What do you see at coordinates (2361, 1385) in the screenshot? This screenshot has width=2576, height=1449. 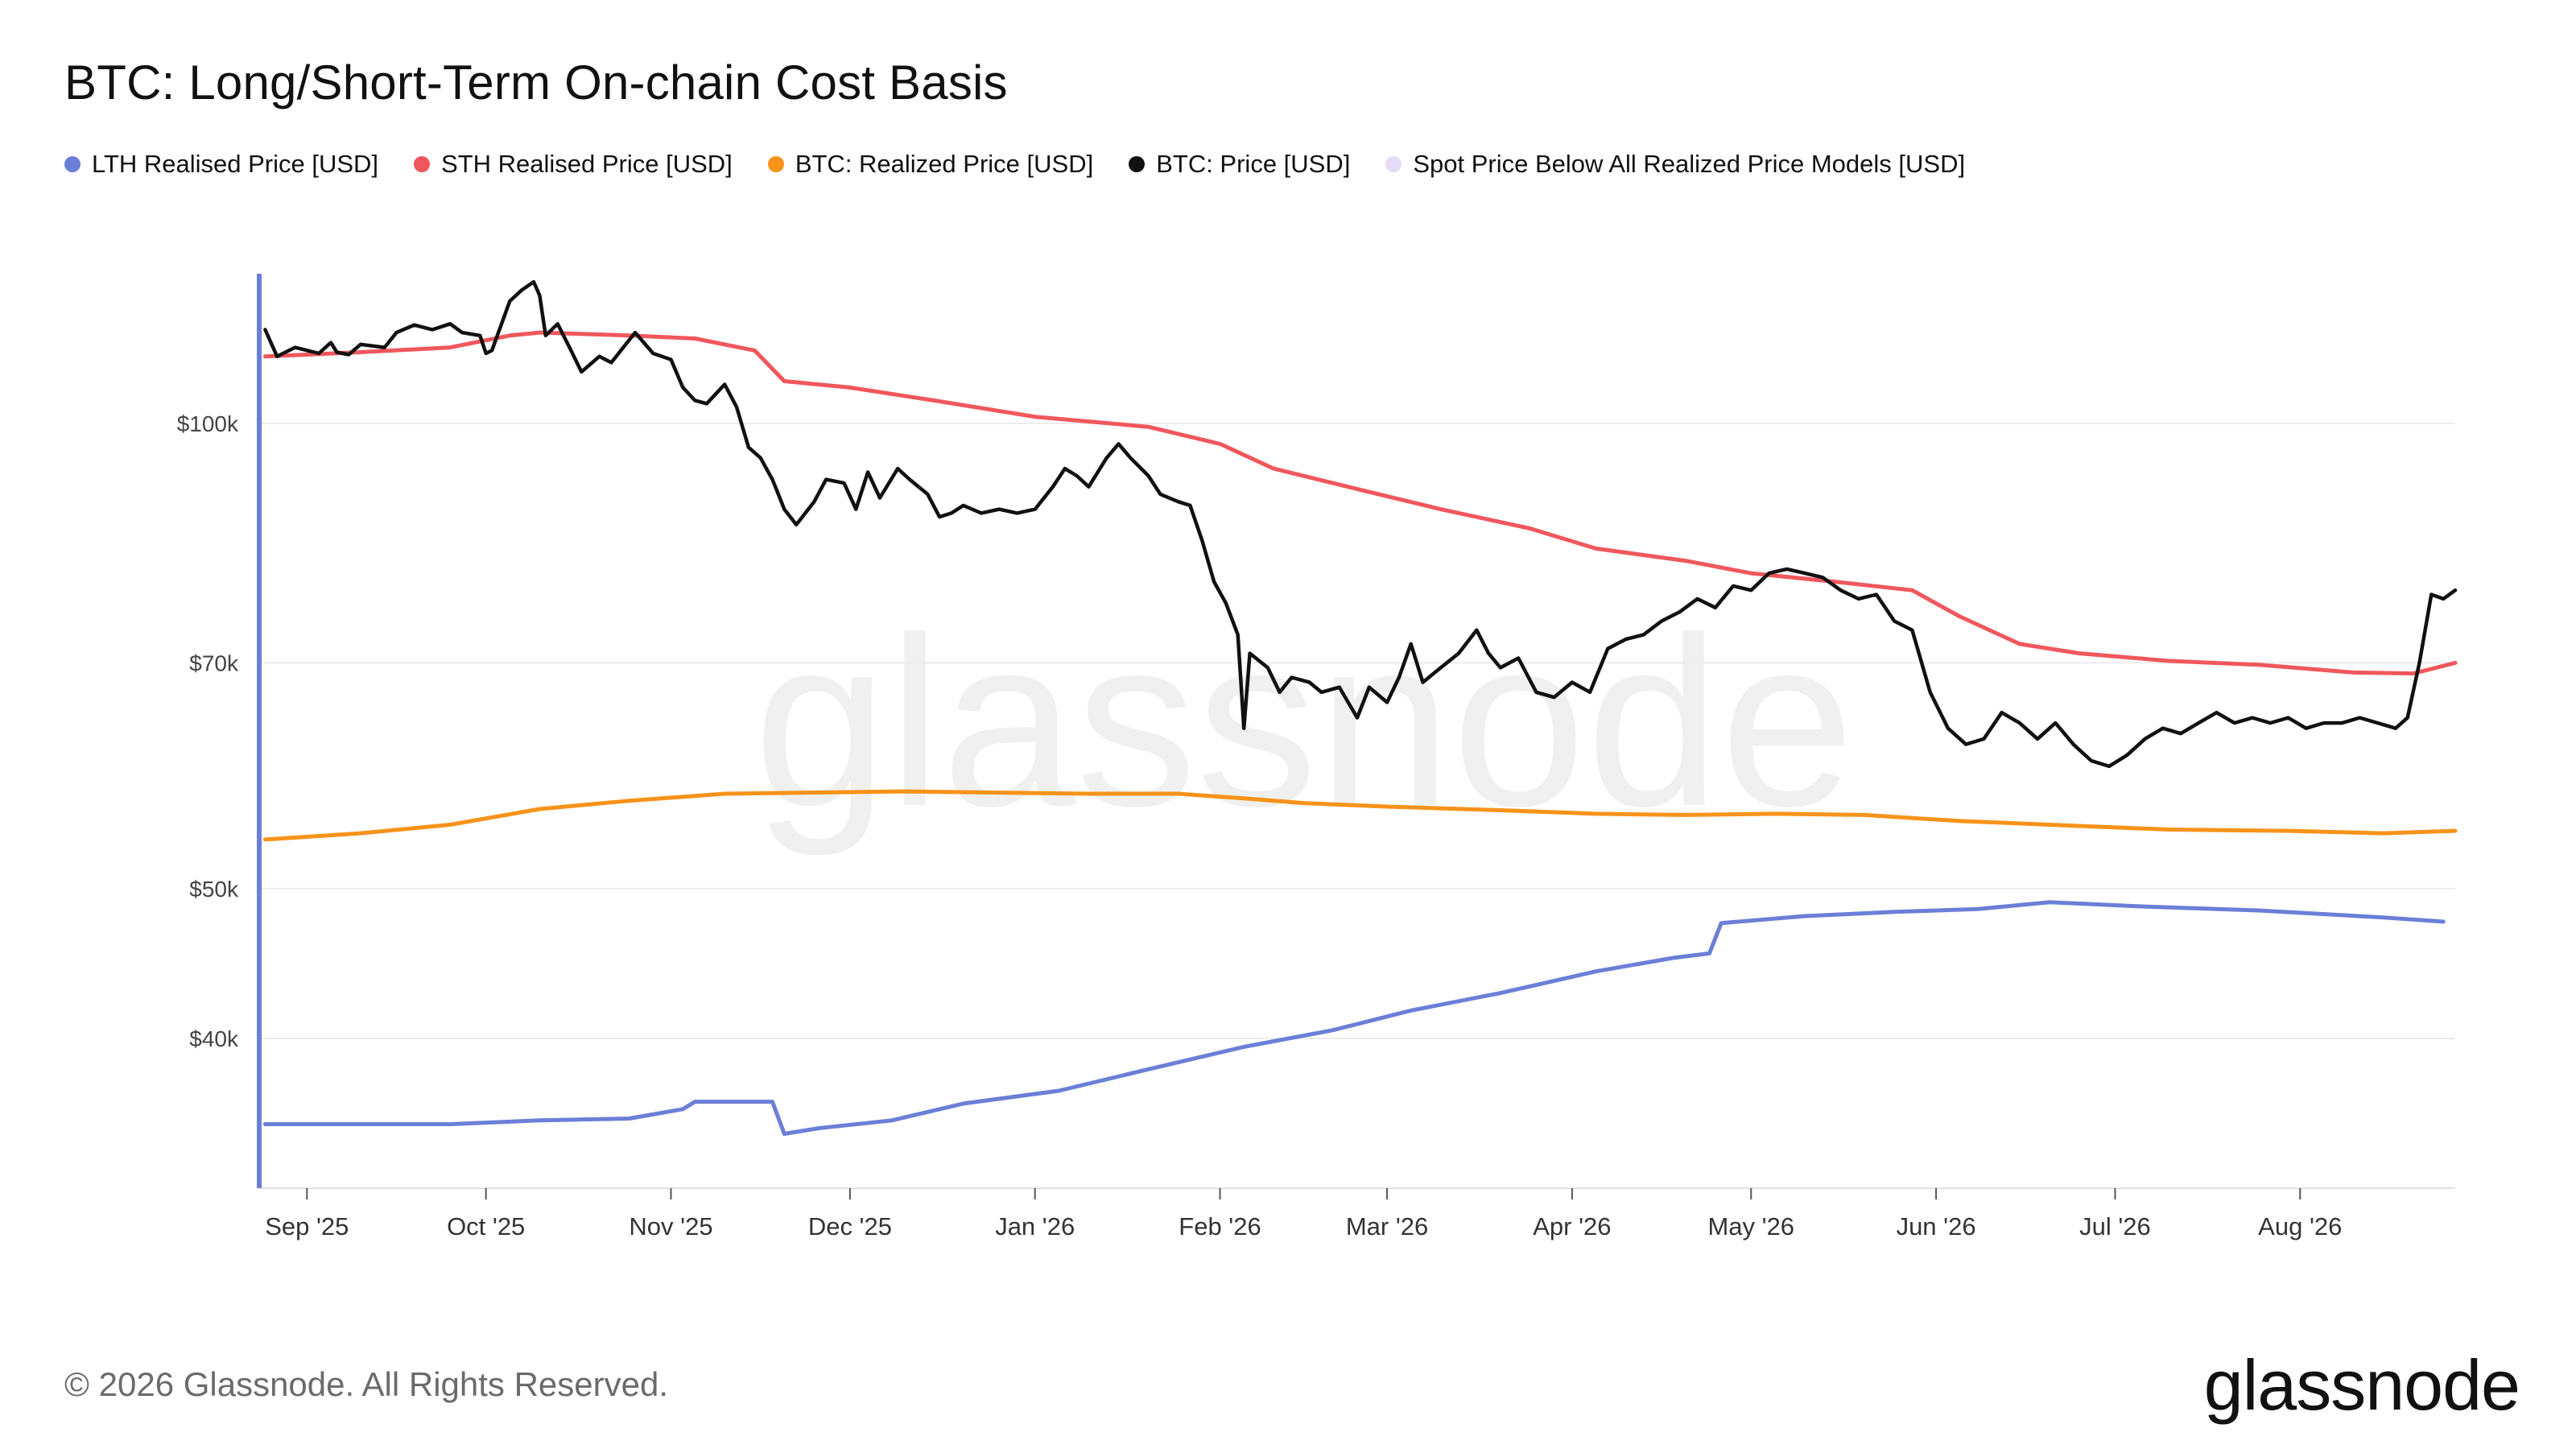 I see `glassnode-logo: glassnode` at bounding box center [2361, 1385].